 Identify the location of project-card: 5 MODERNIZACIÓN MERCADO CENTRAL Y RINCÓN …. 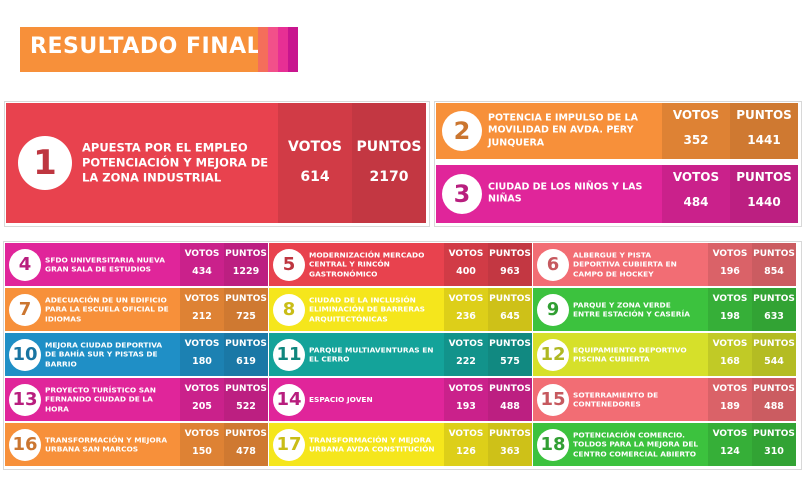
(400, 264).